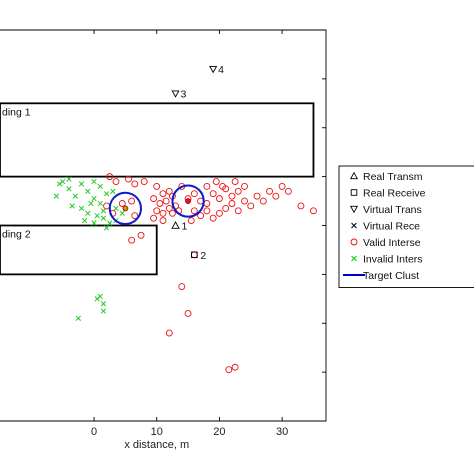  I want to click on legend-box, so click(406, 226).